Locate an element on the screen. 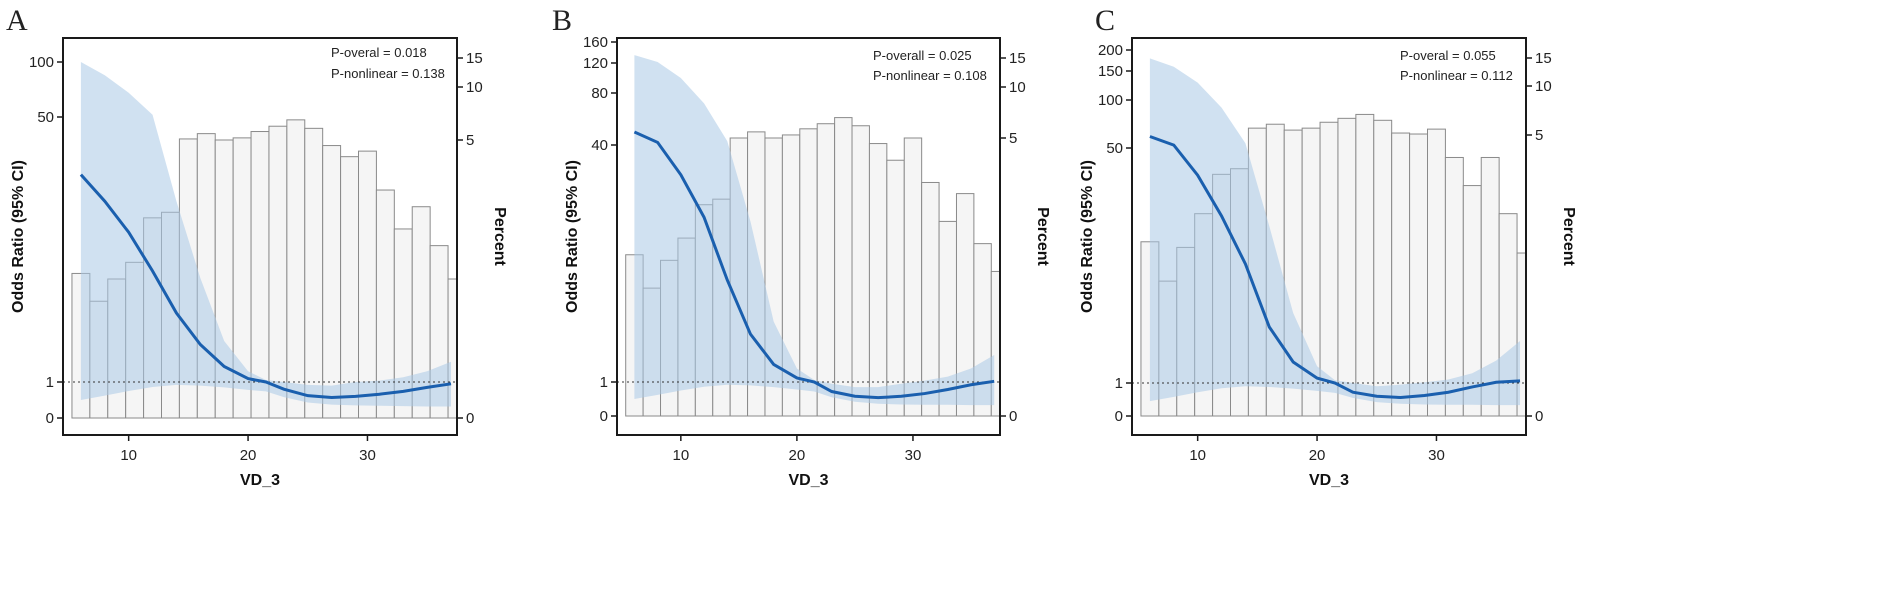 The image size is (1902, 601). p-value-annotation: P-nonlinear = 0.112 is located at coordinates (1456, 75).